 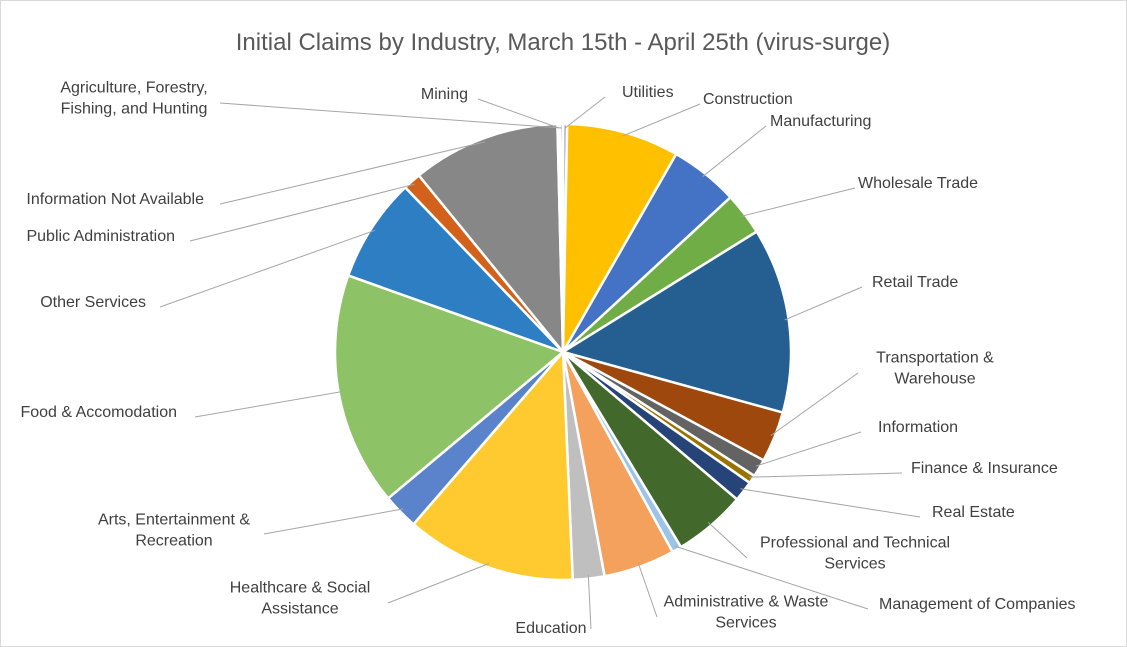 What do you see at coordinates (825, 475) in the screenshot?
I see `leader-line-finance-and-insurance` at bounding box center [825, 475].